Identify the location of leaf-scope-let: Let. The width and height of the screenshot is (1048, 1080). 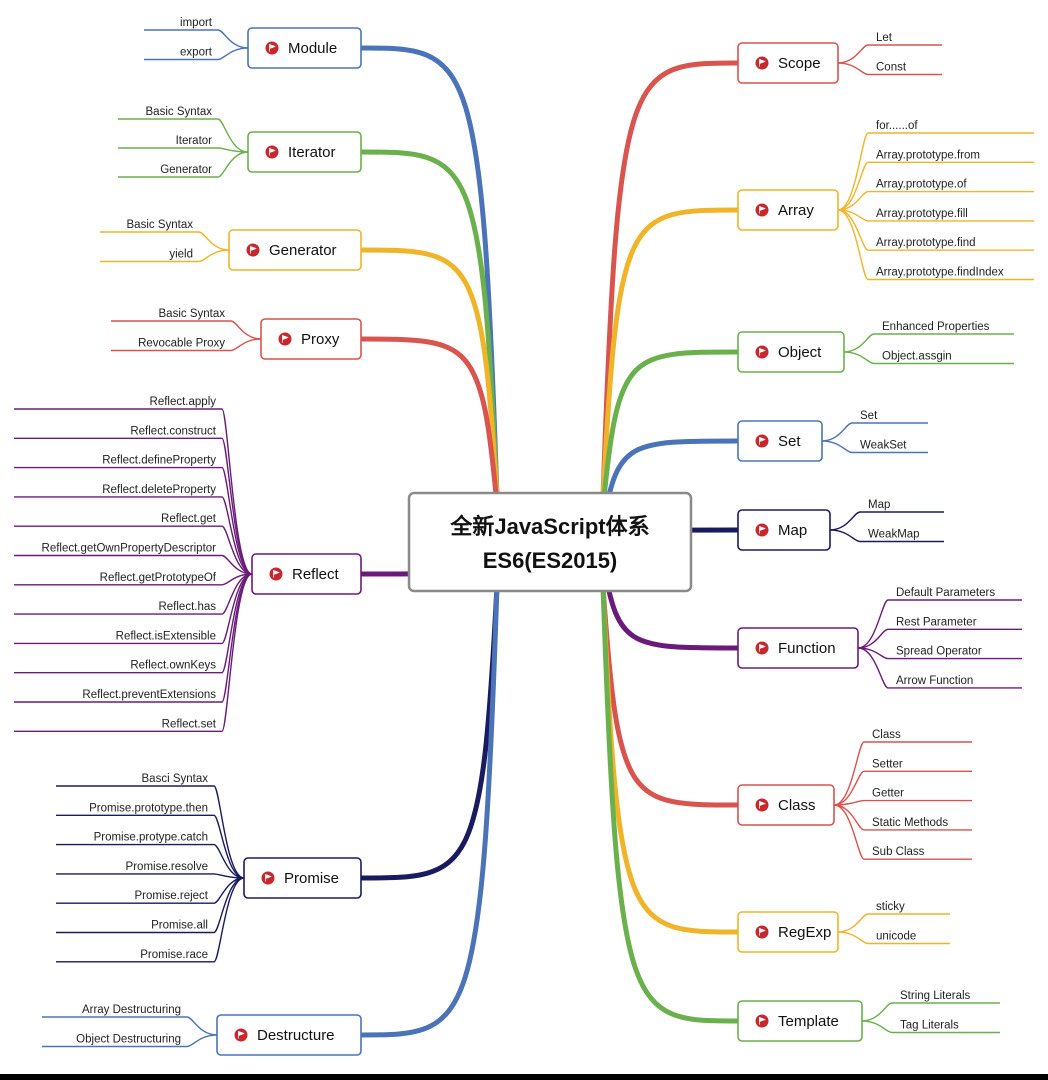
(884, 38).